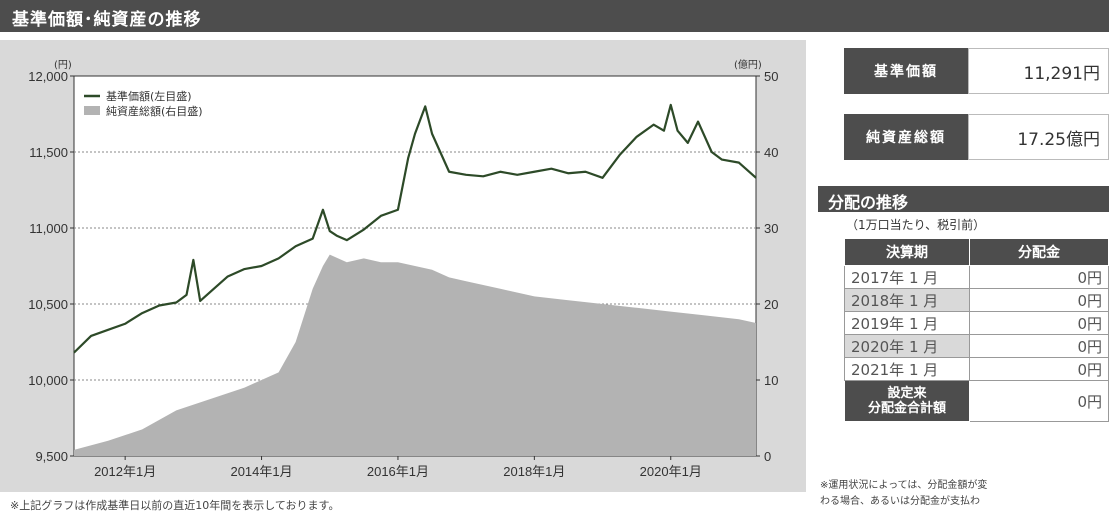 The width and height of the screenshot is (1109, 518). What do you see at coordinates (771, 76) in the screenshot?
I see `y-right-tick-label: 50` at bounding box center [771, 76].